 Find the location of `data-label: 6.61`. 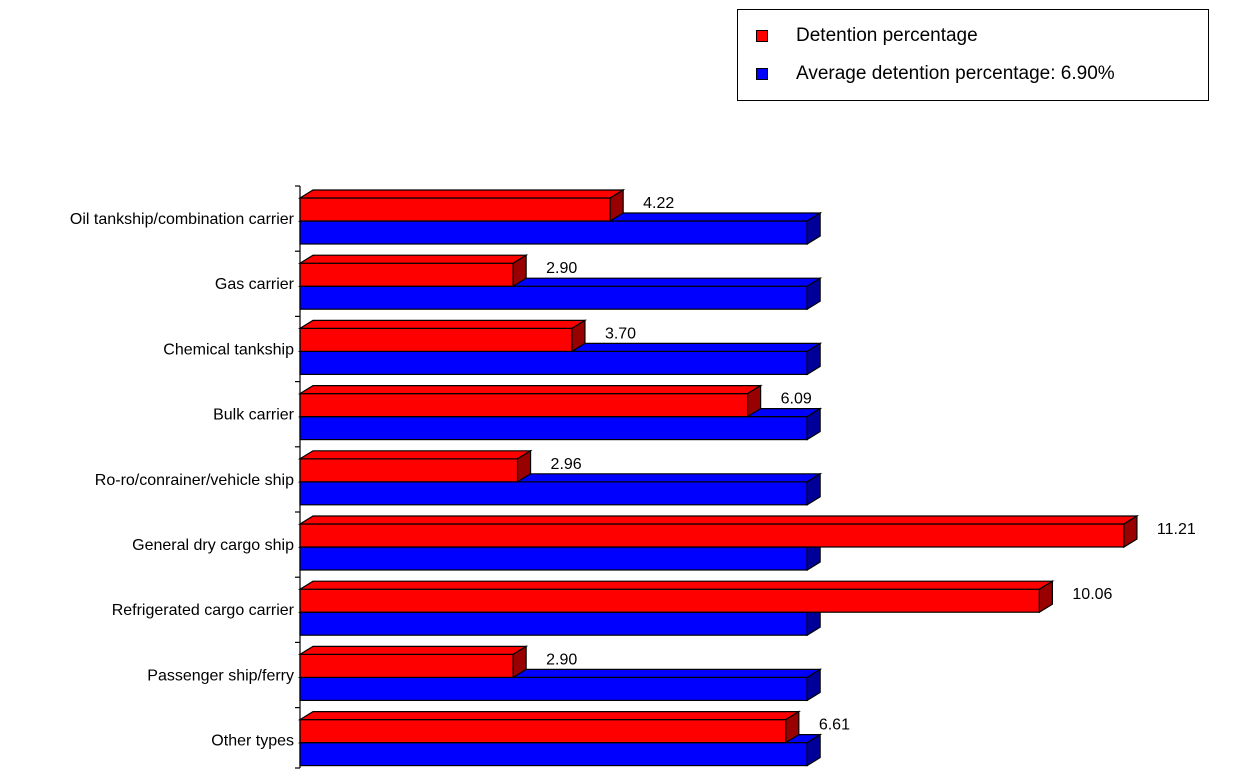

data-label: 6.61 is located at coordinates (834, 725).